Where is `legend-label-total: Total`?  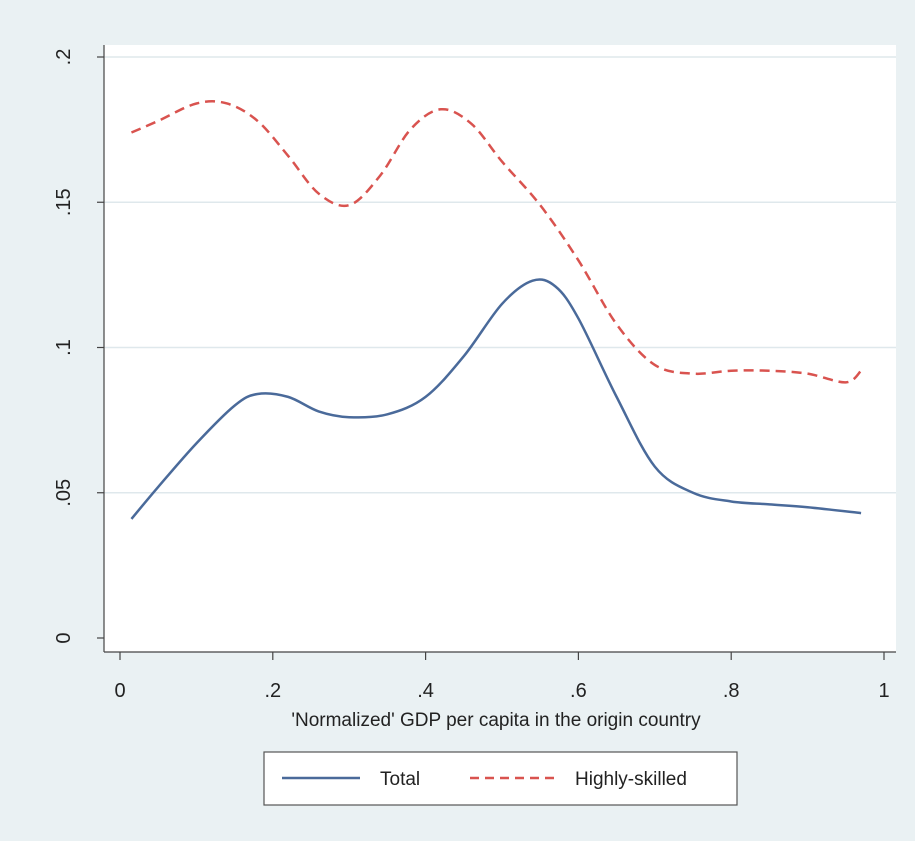
legend-label-total: Total is located at coordinates (400, 779).